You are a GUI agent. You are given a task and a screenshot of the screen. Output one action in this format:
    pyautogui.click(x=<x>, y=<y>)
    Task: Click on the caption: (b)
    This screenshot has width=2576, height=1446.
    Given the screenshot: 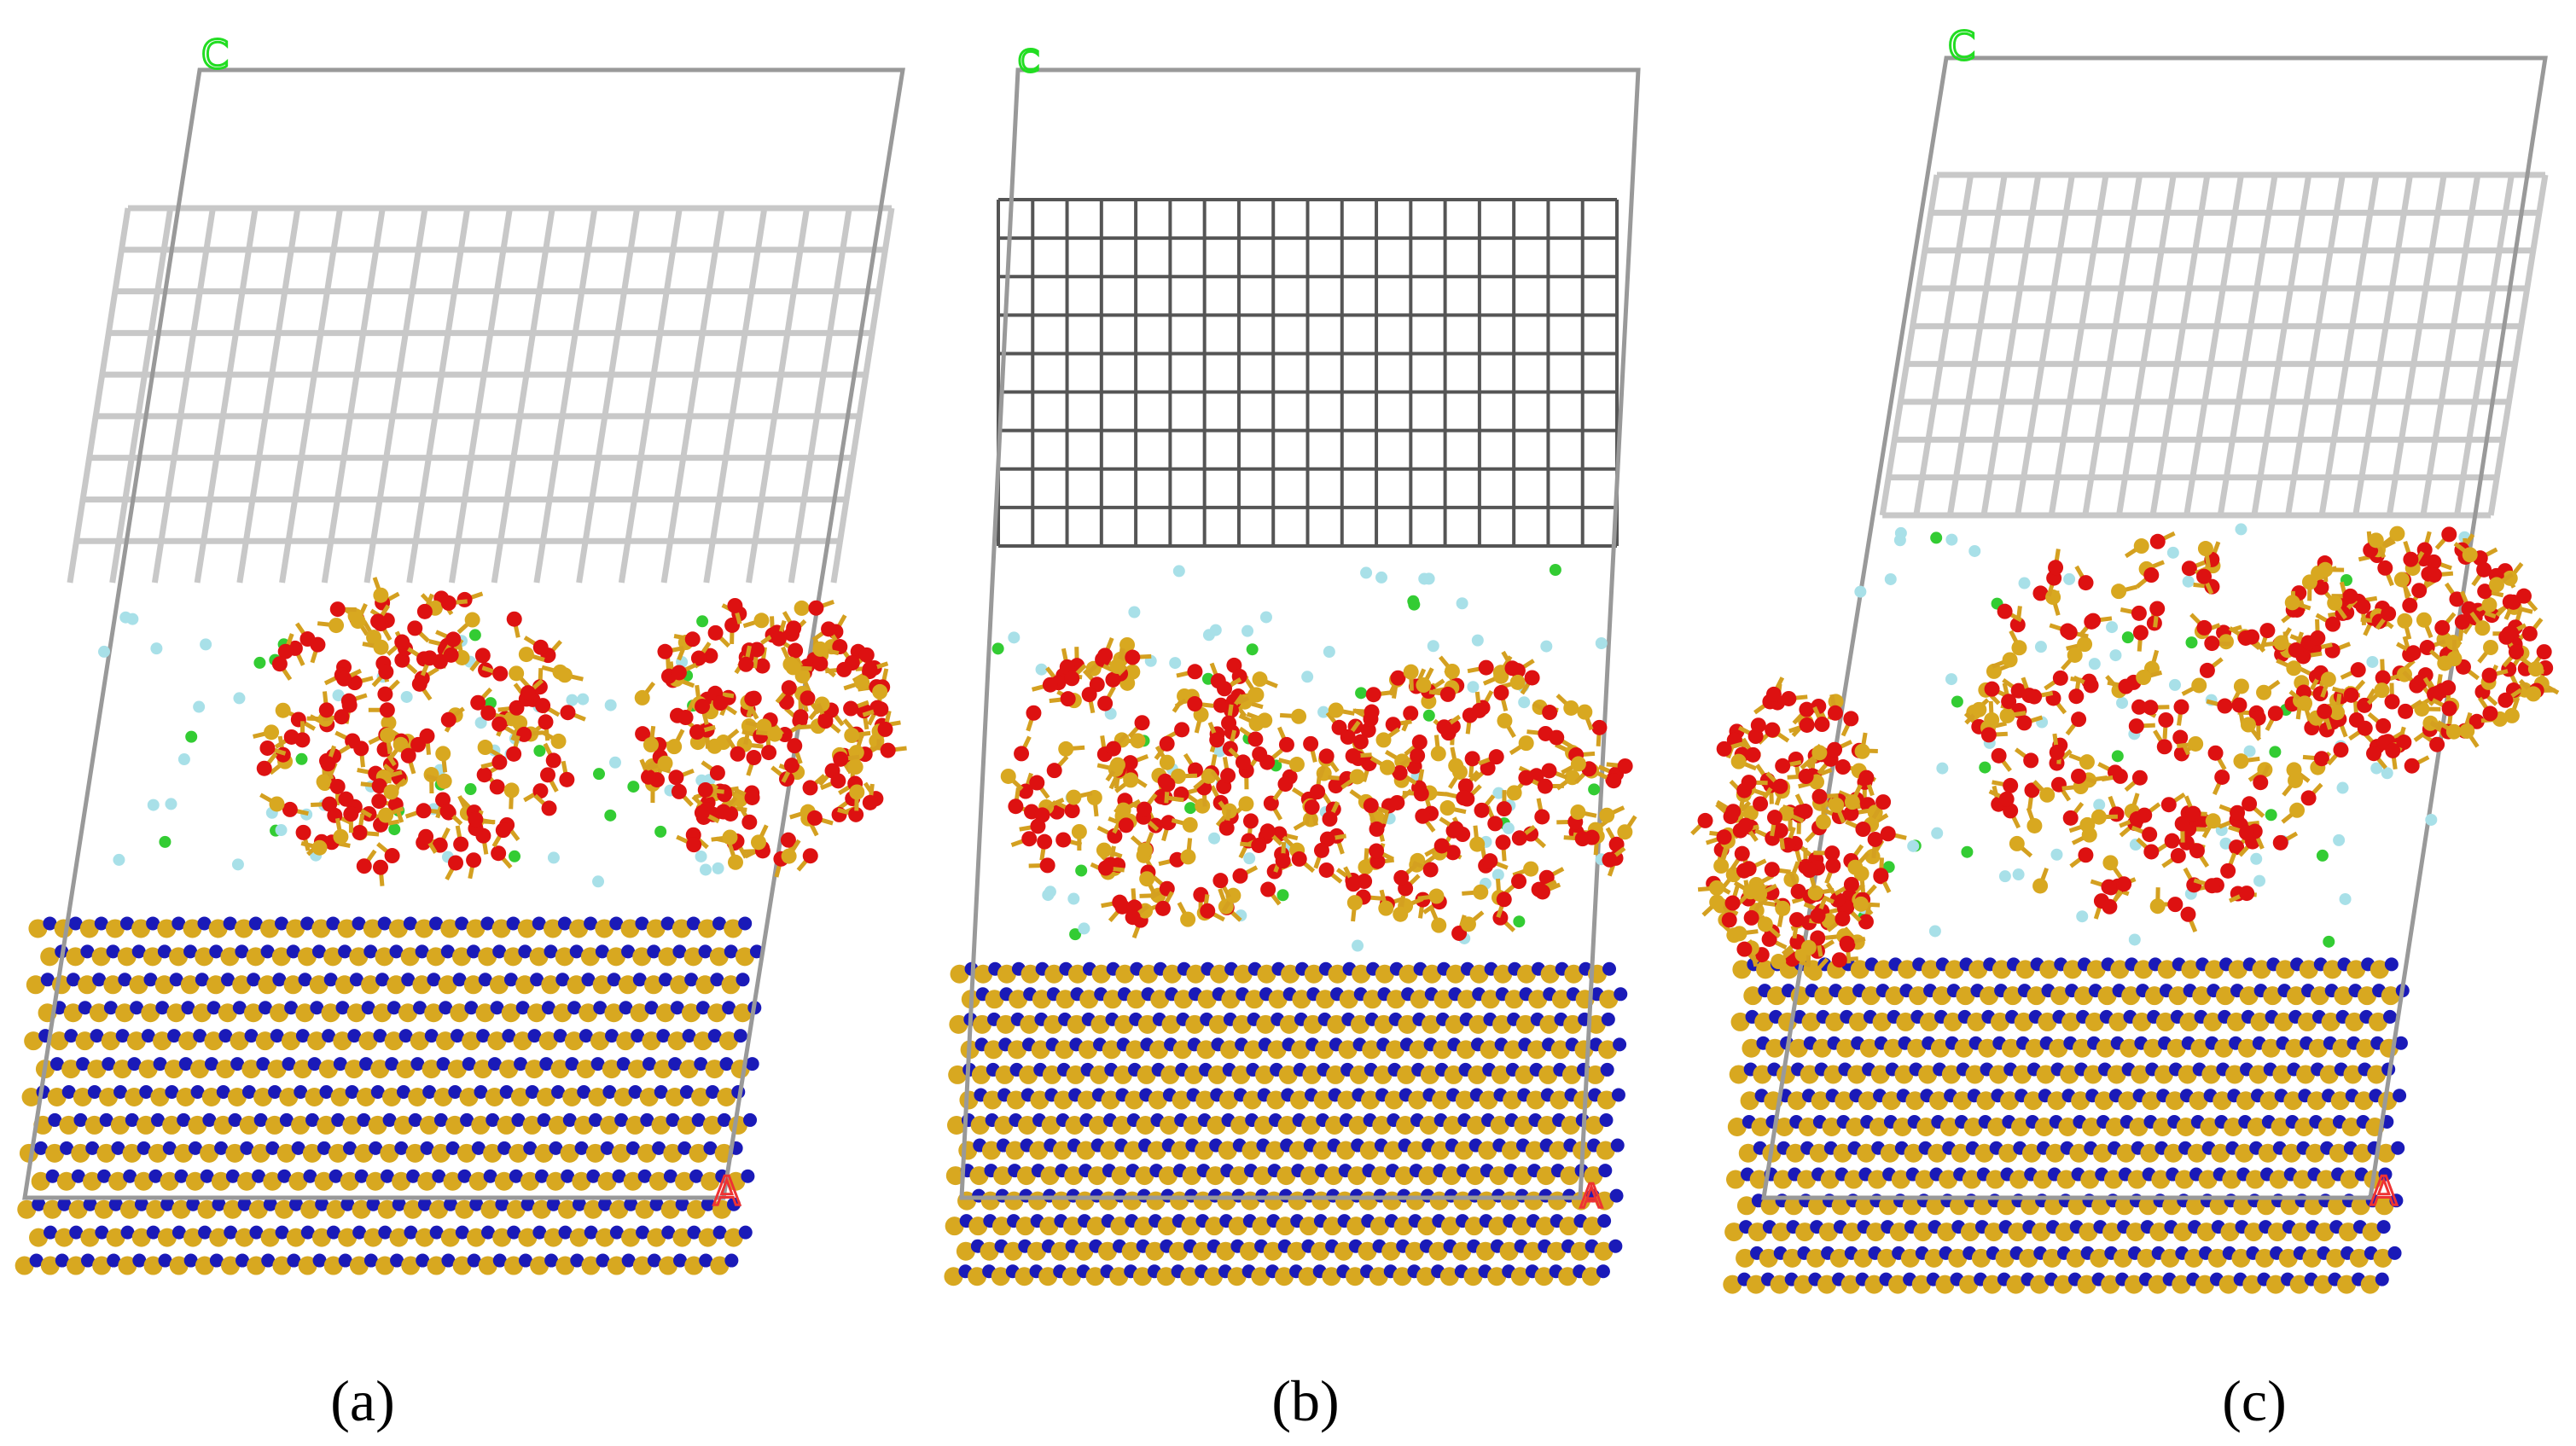 What is the action you would take?
    pyautogui.click(x=1305, y=1401)
    